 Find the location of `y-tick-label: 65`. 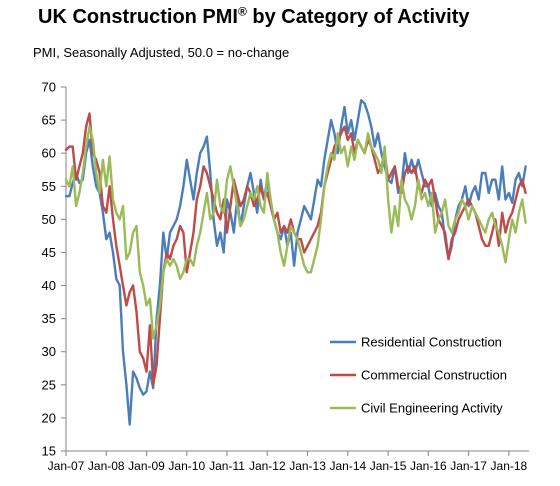

y-tick-label: 65 is located at coordinates (49, 120).